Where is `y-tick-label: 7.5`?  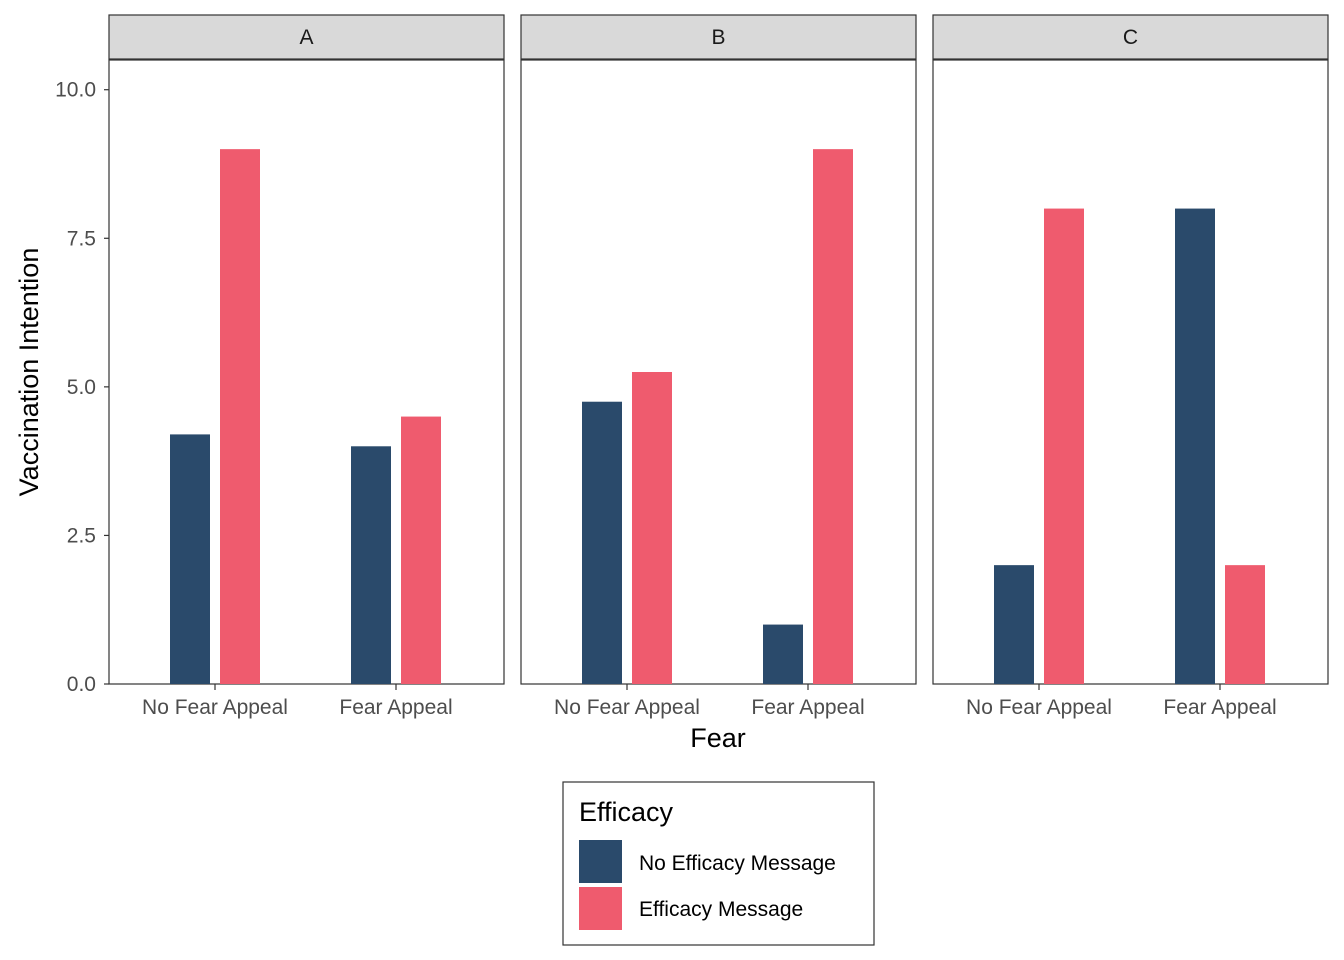 y-tick-label: 7.5 is located at coordinates (81, 238).